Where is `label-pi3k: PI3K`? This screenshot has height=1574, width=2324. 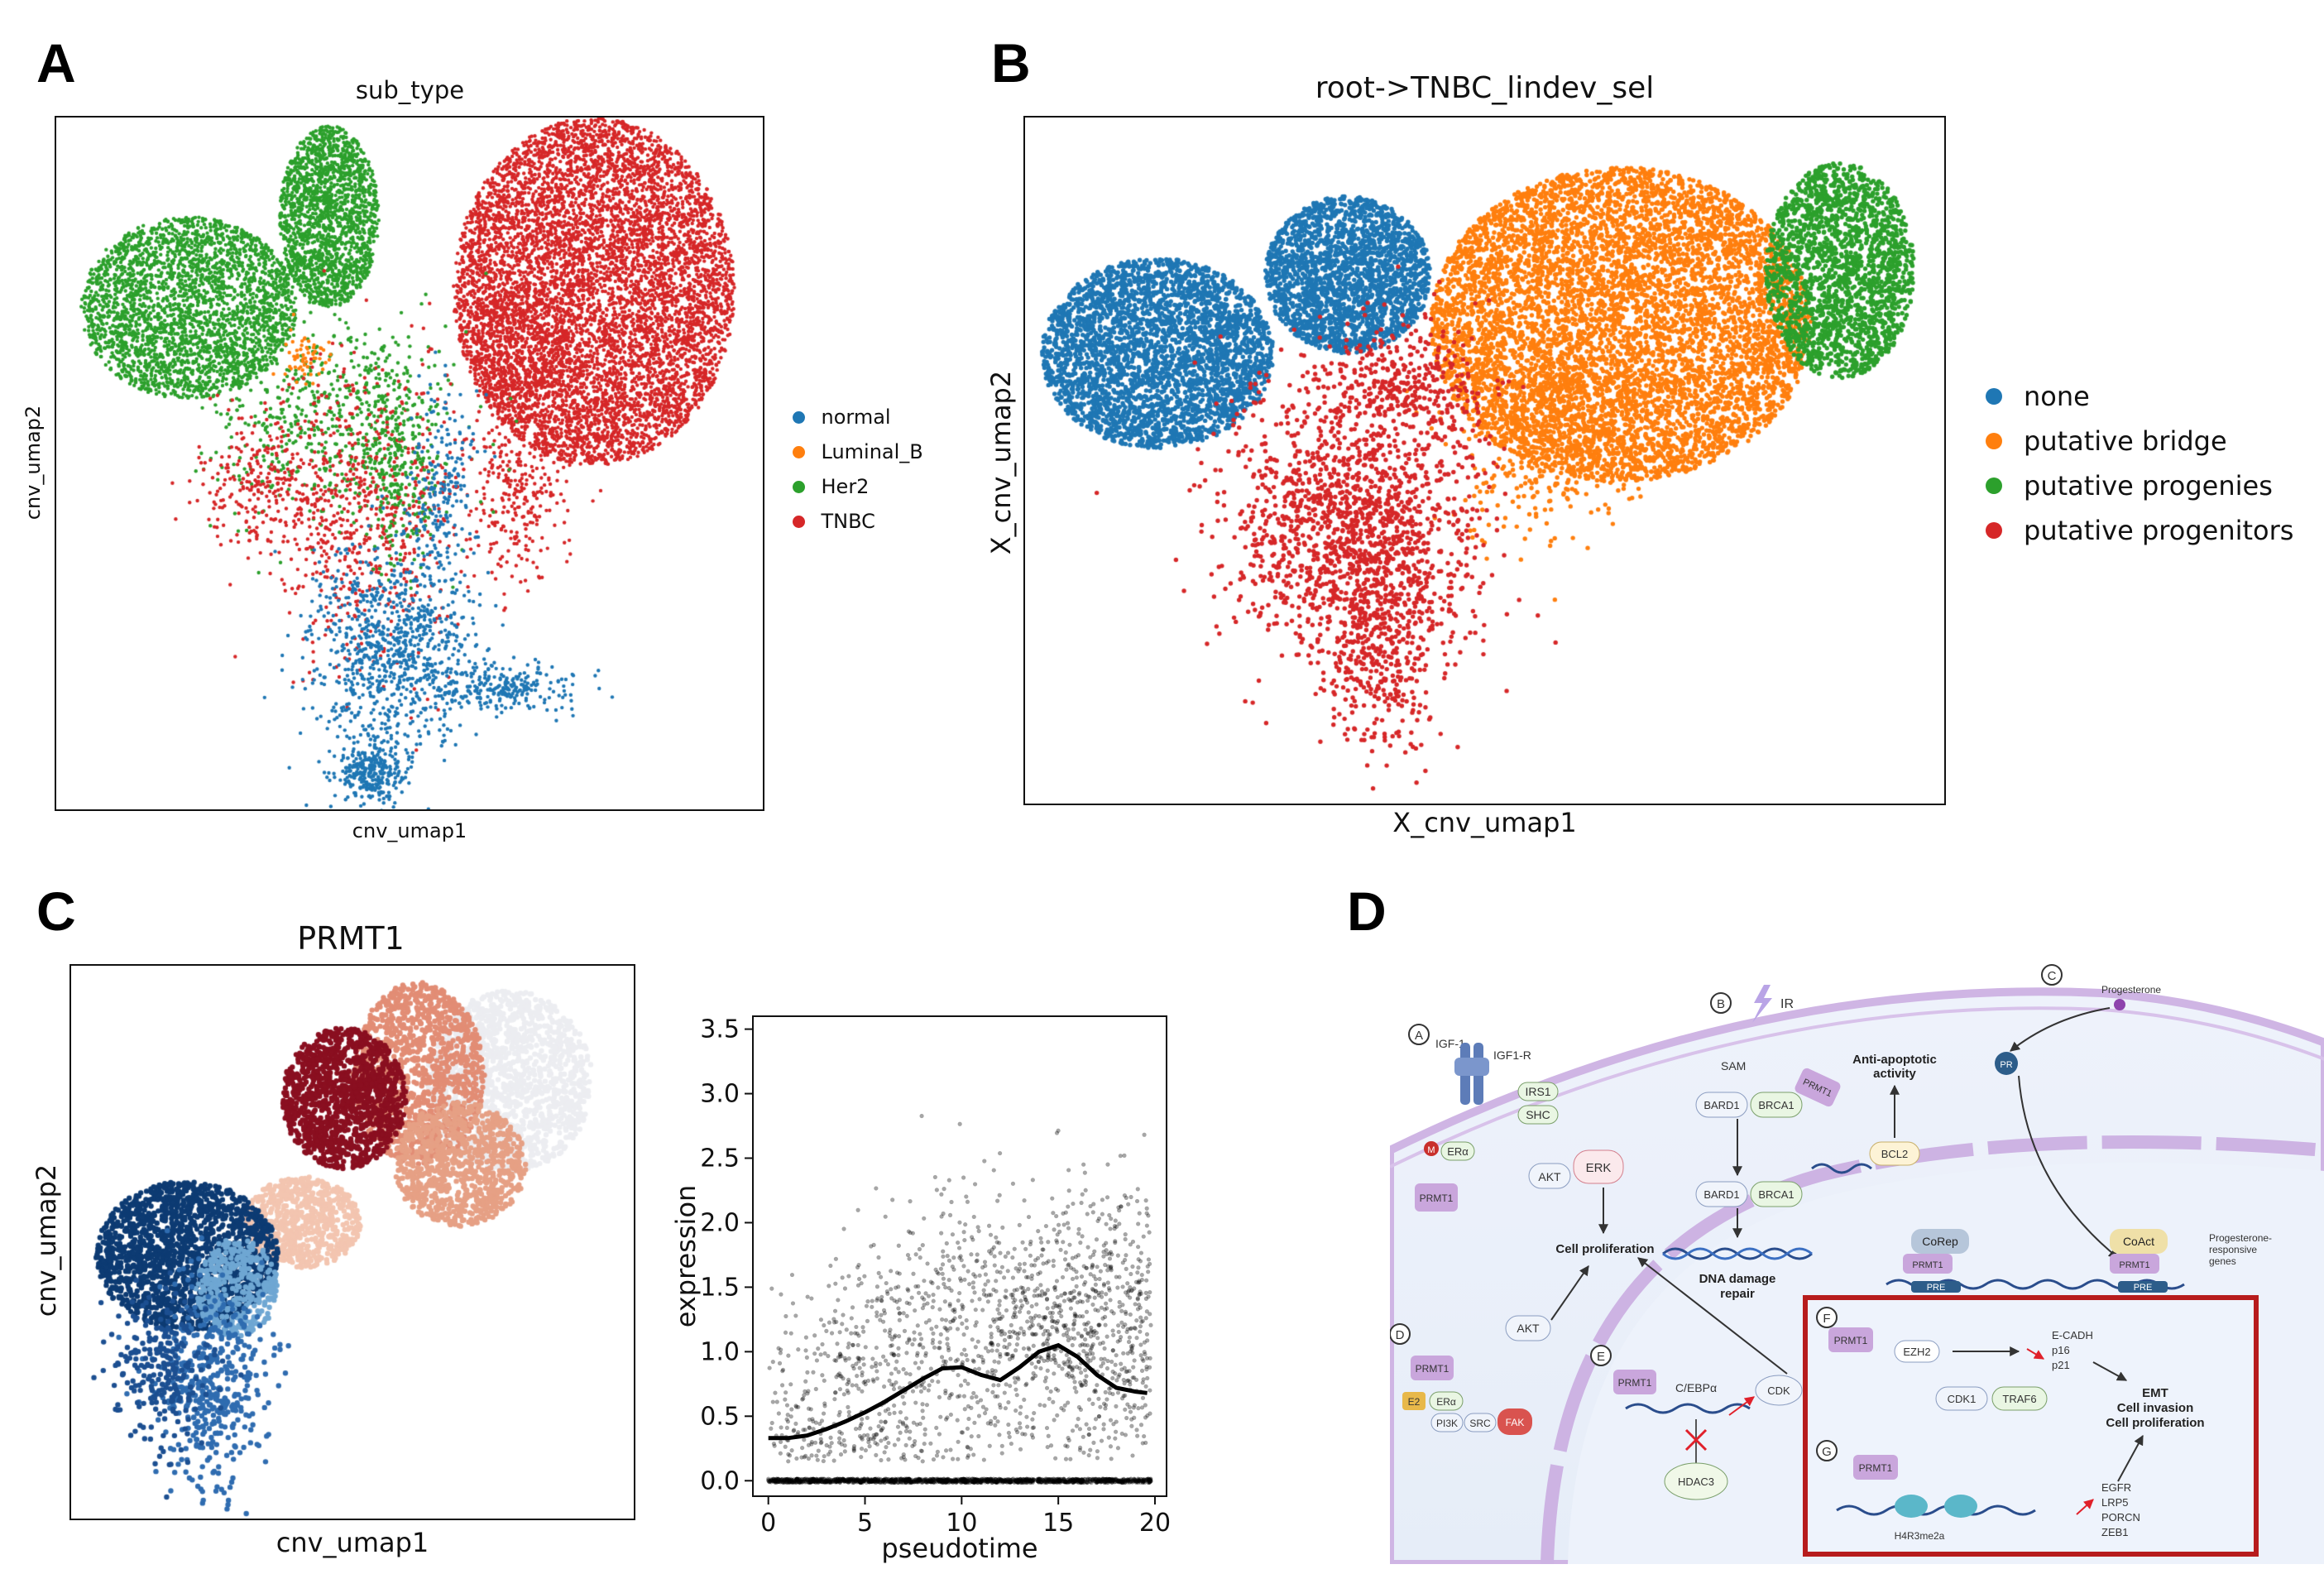
label-pi3k: PI3K is located at coordinates (1447, 1423).